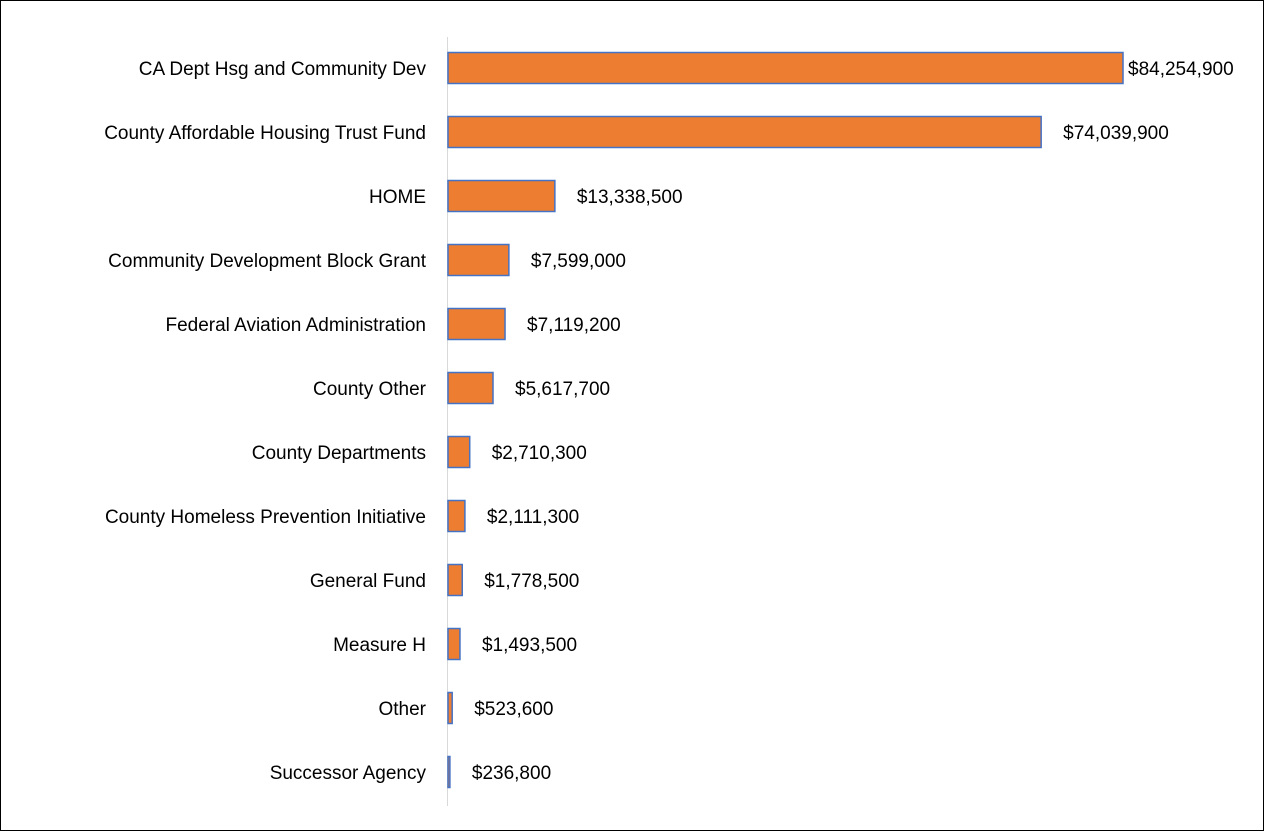  I want to click on value-label: $236,800, so click(511, 773).